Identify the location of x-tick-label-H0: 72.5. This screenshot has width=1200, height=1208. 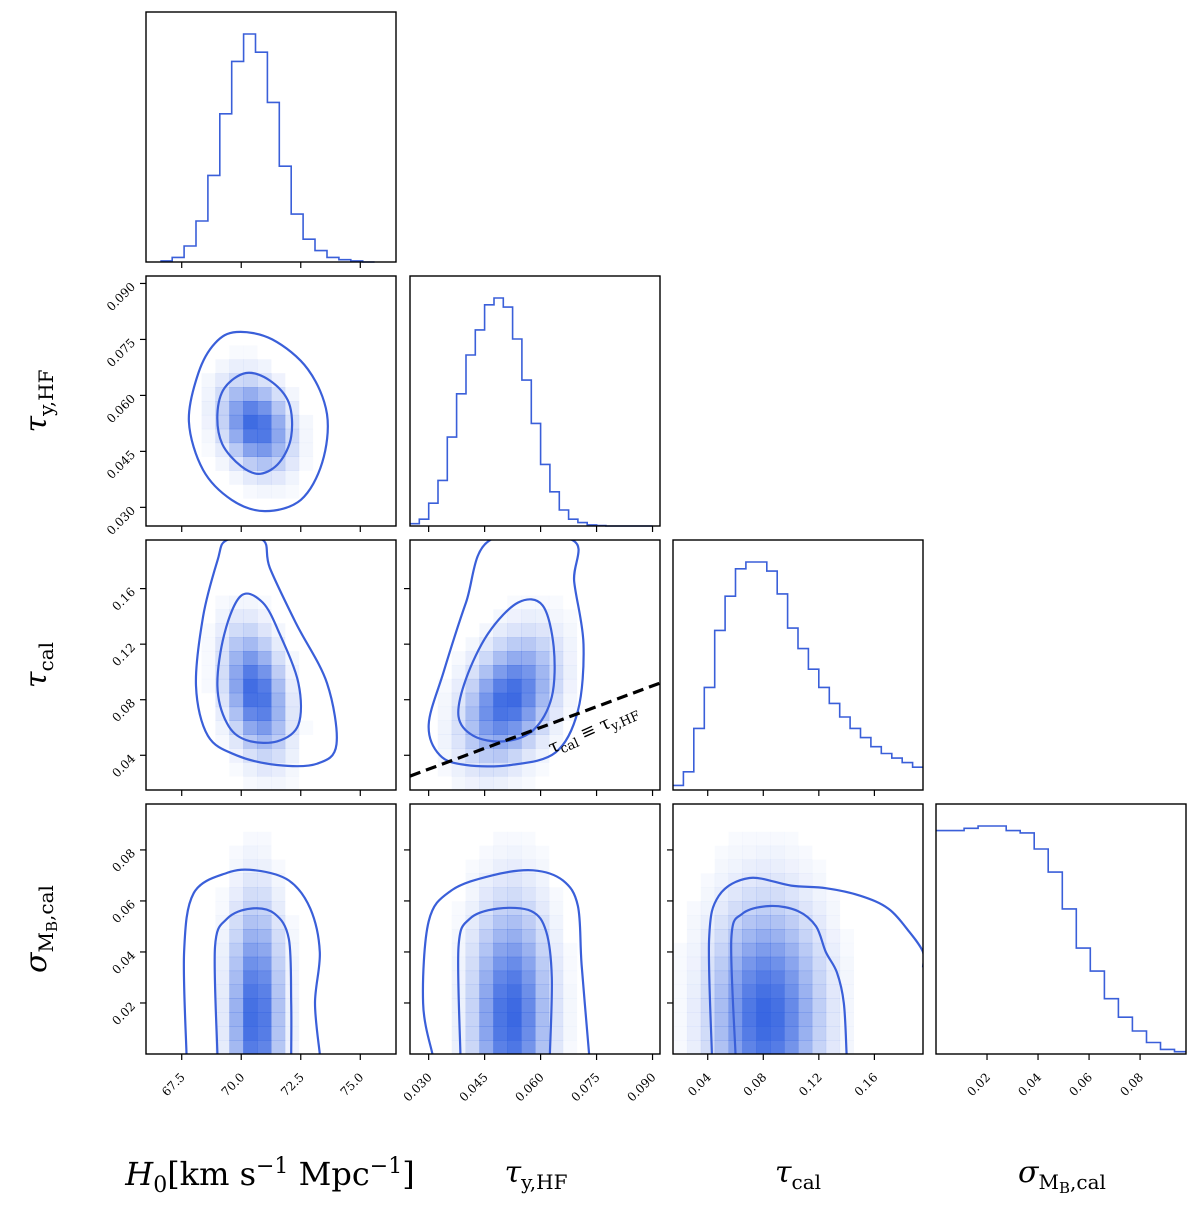
(292, 1084).